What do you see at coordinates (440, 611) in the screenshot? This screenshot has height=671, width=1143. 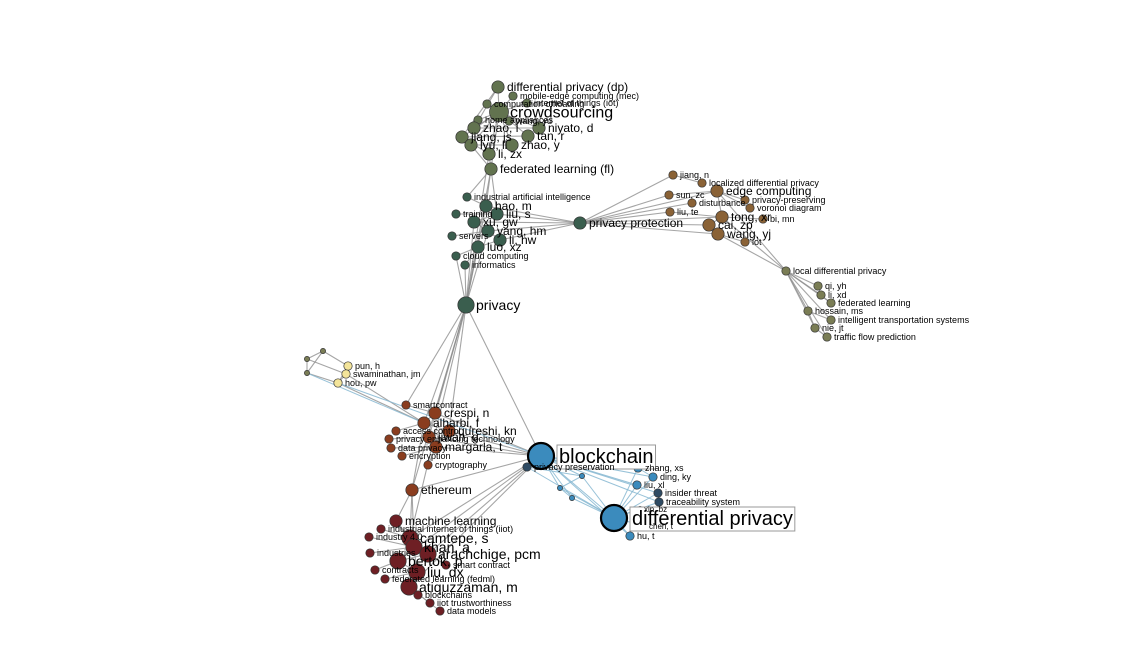 I see `node-data-models` at bounding box center [440, 611].